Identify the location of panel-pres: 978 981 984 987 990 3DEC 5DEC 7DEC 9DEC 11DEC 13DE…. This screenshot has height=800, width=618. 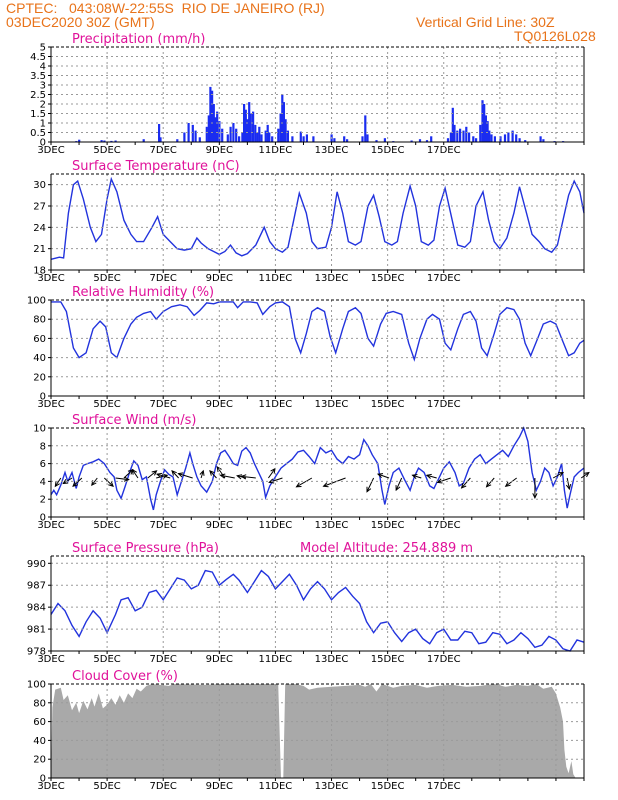
(306, 603).